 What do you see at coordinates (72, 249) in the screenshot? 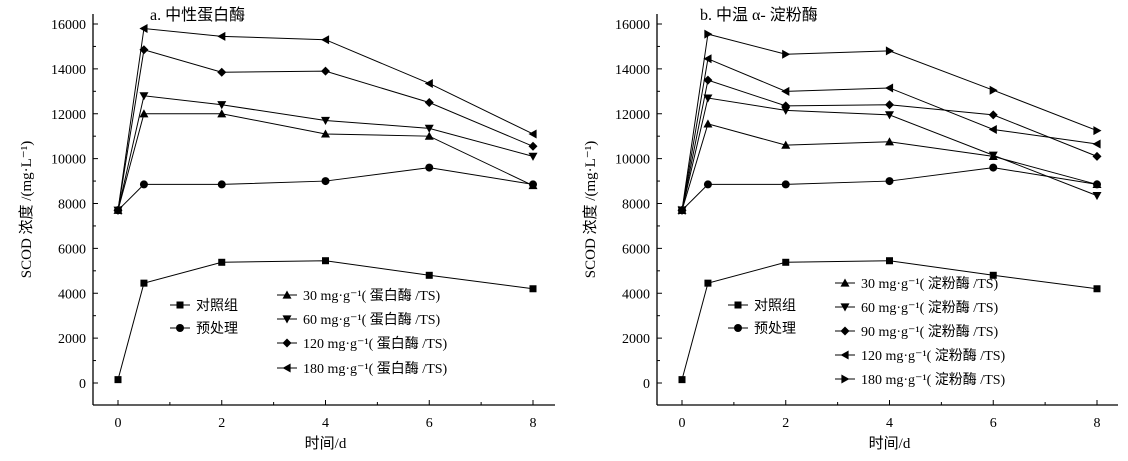
I see `y-tick-label: 6000` at bounding box center [72, 249].